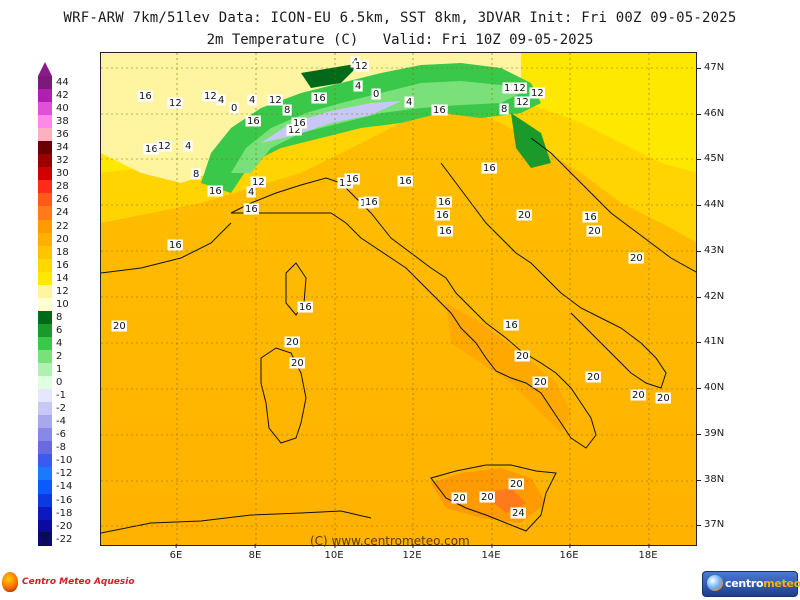  Describe the element at coordinates (68, 135) in the screenshot. I see `legend-row: 36` at that location.